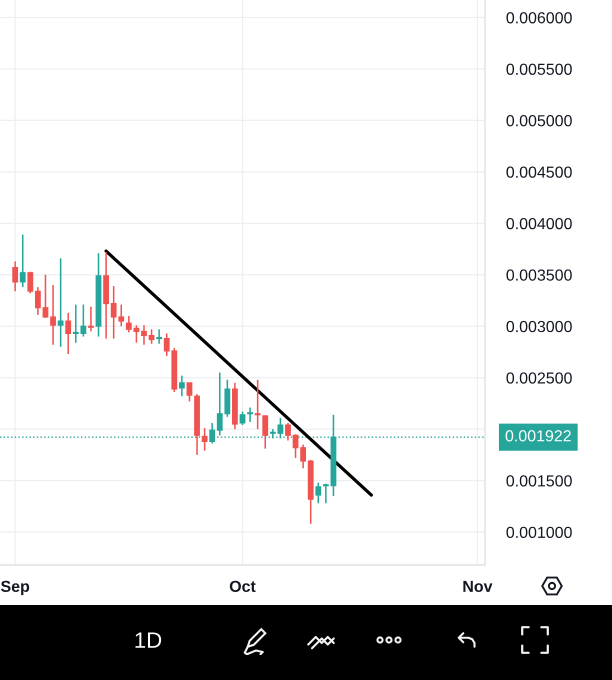 The image size is (612, 680). What do you see at coordinates (243, 586) in the screenshot?
I see `x-tick-label: Oct` at bounding box center [243, 586].